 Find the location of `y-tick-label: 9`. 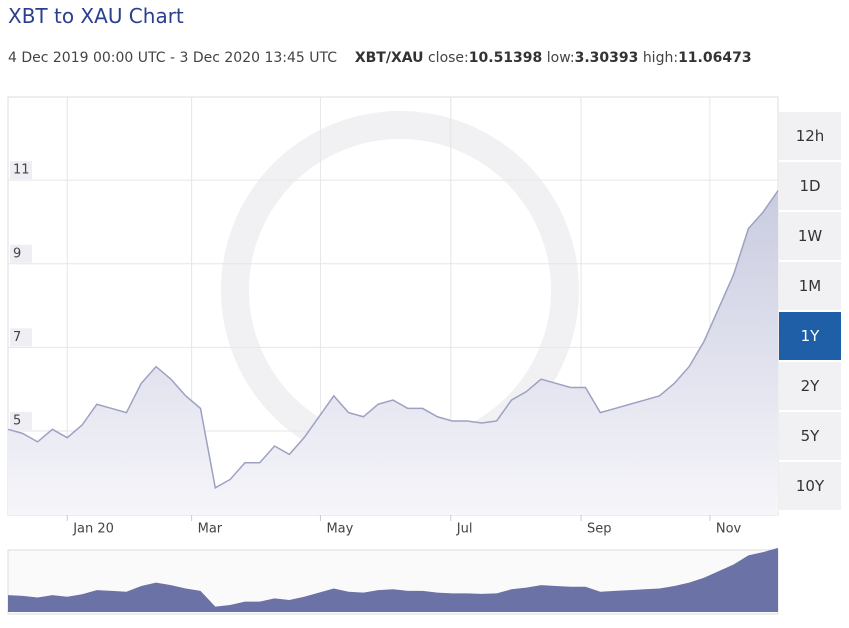

y-tick-label: 9 is located at coordinates (17, 253).